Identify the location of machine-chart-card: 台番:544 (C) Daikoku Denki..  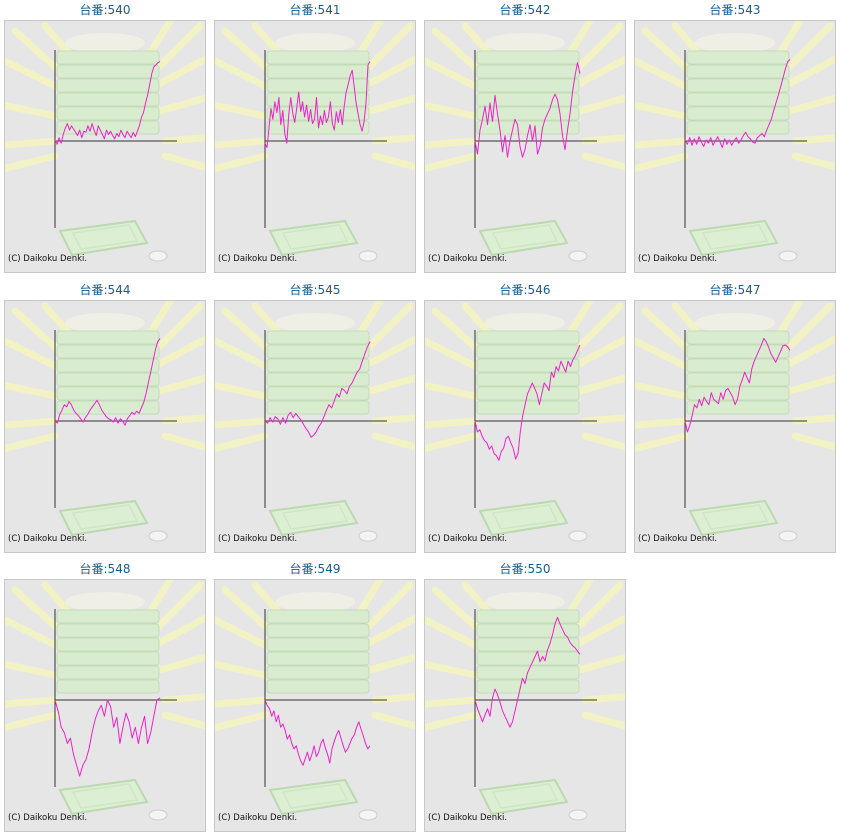
(105, 417).